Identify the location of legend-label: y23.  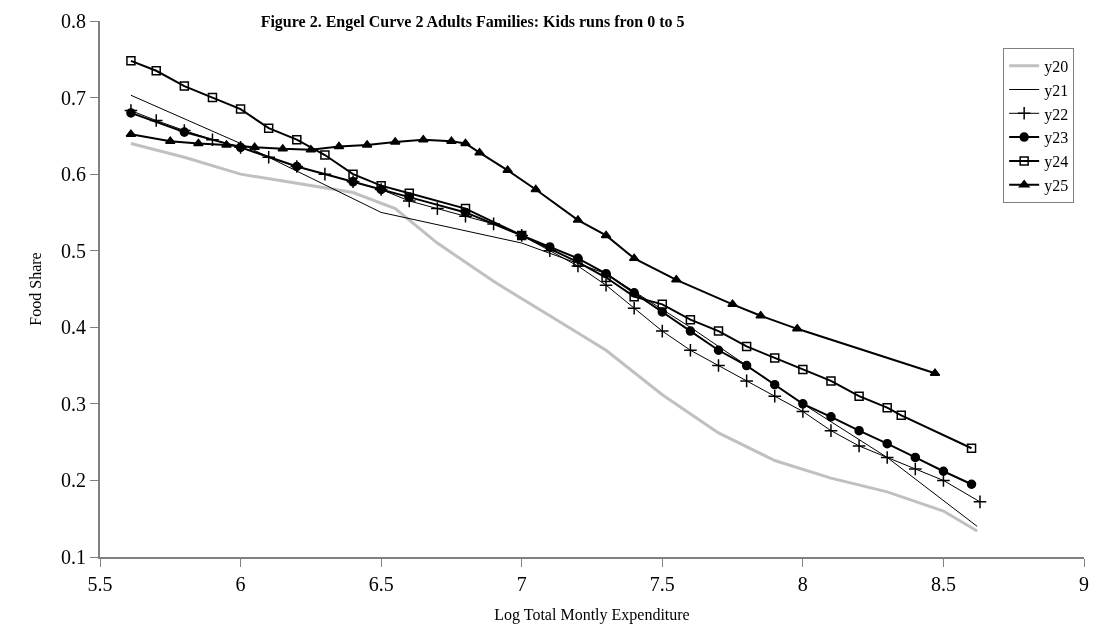
(1056, 138).